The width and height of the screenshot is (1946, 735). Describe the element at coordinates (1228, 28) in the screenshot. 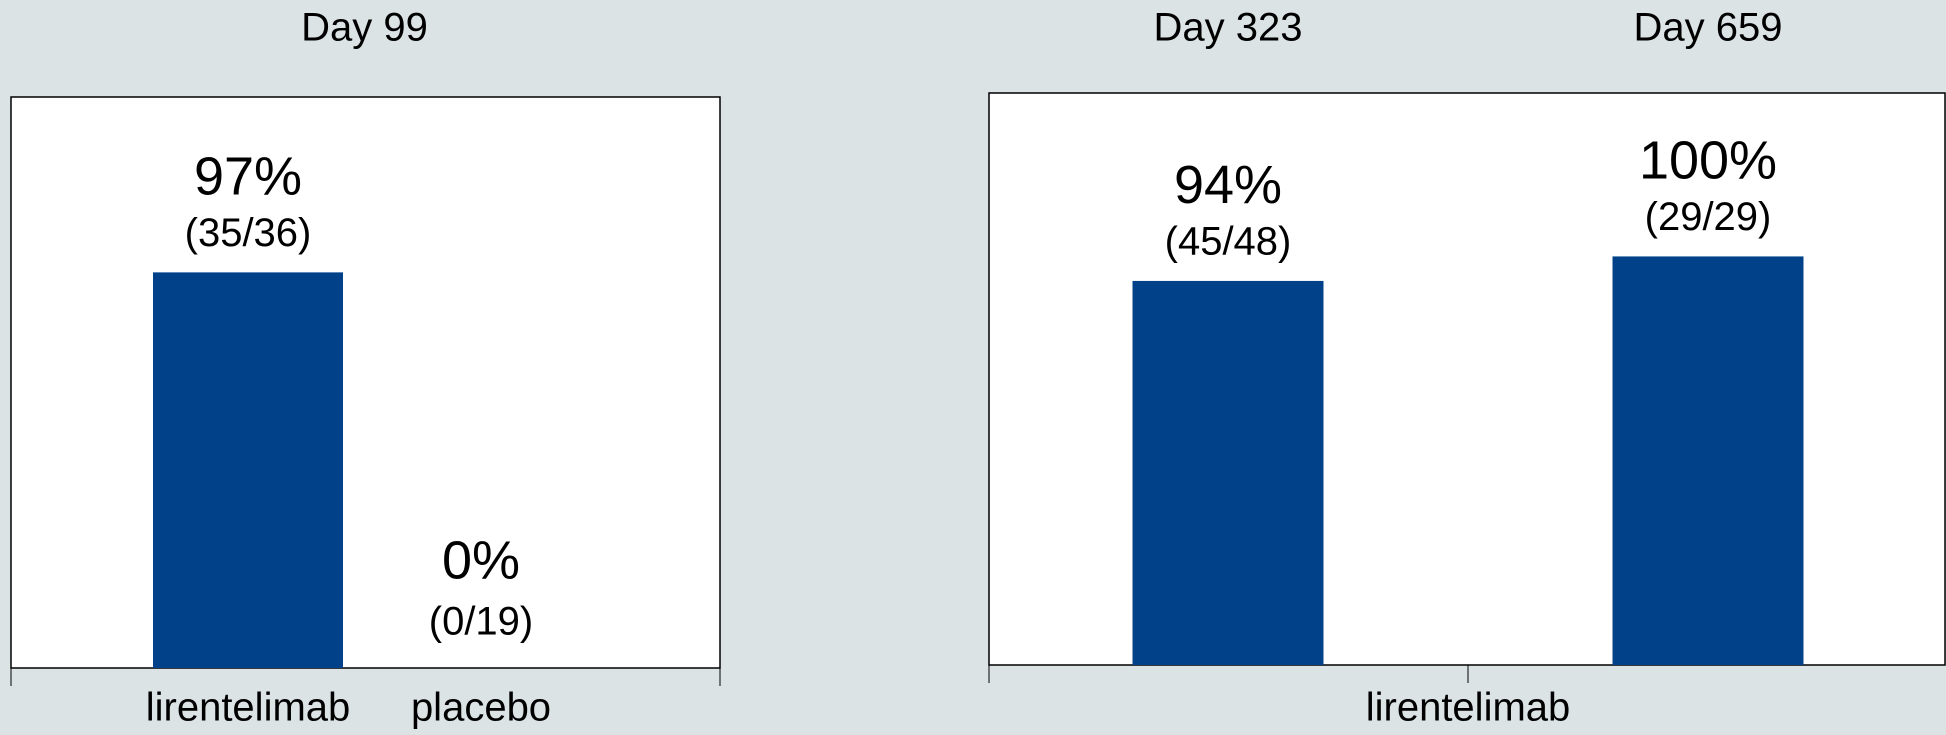

I see `category-label: Day 323` at that location.